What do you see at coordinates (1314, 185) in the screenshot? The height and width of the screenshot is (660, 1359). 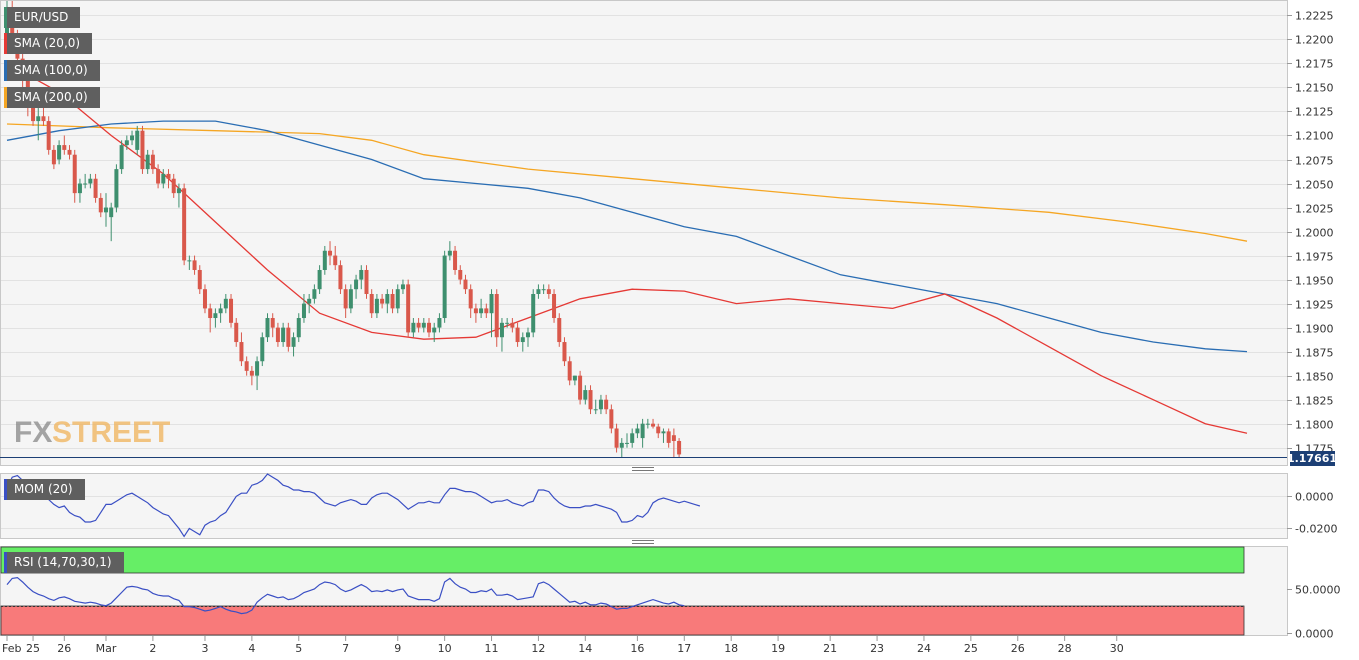 I see `price-tick-label: 1.2050` at bounding box center [1314, 185].